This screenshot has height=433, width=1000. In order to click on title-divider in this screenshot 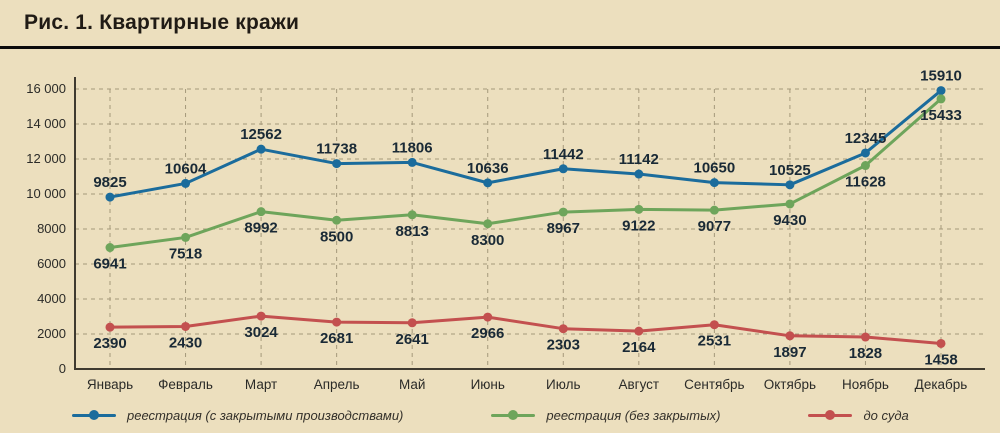, I will do `click(500, 47)`.